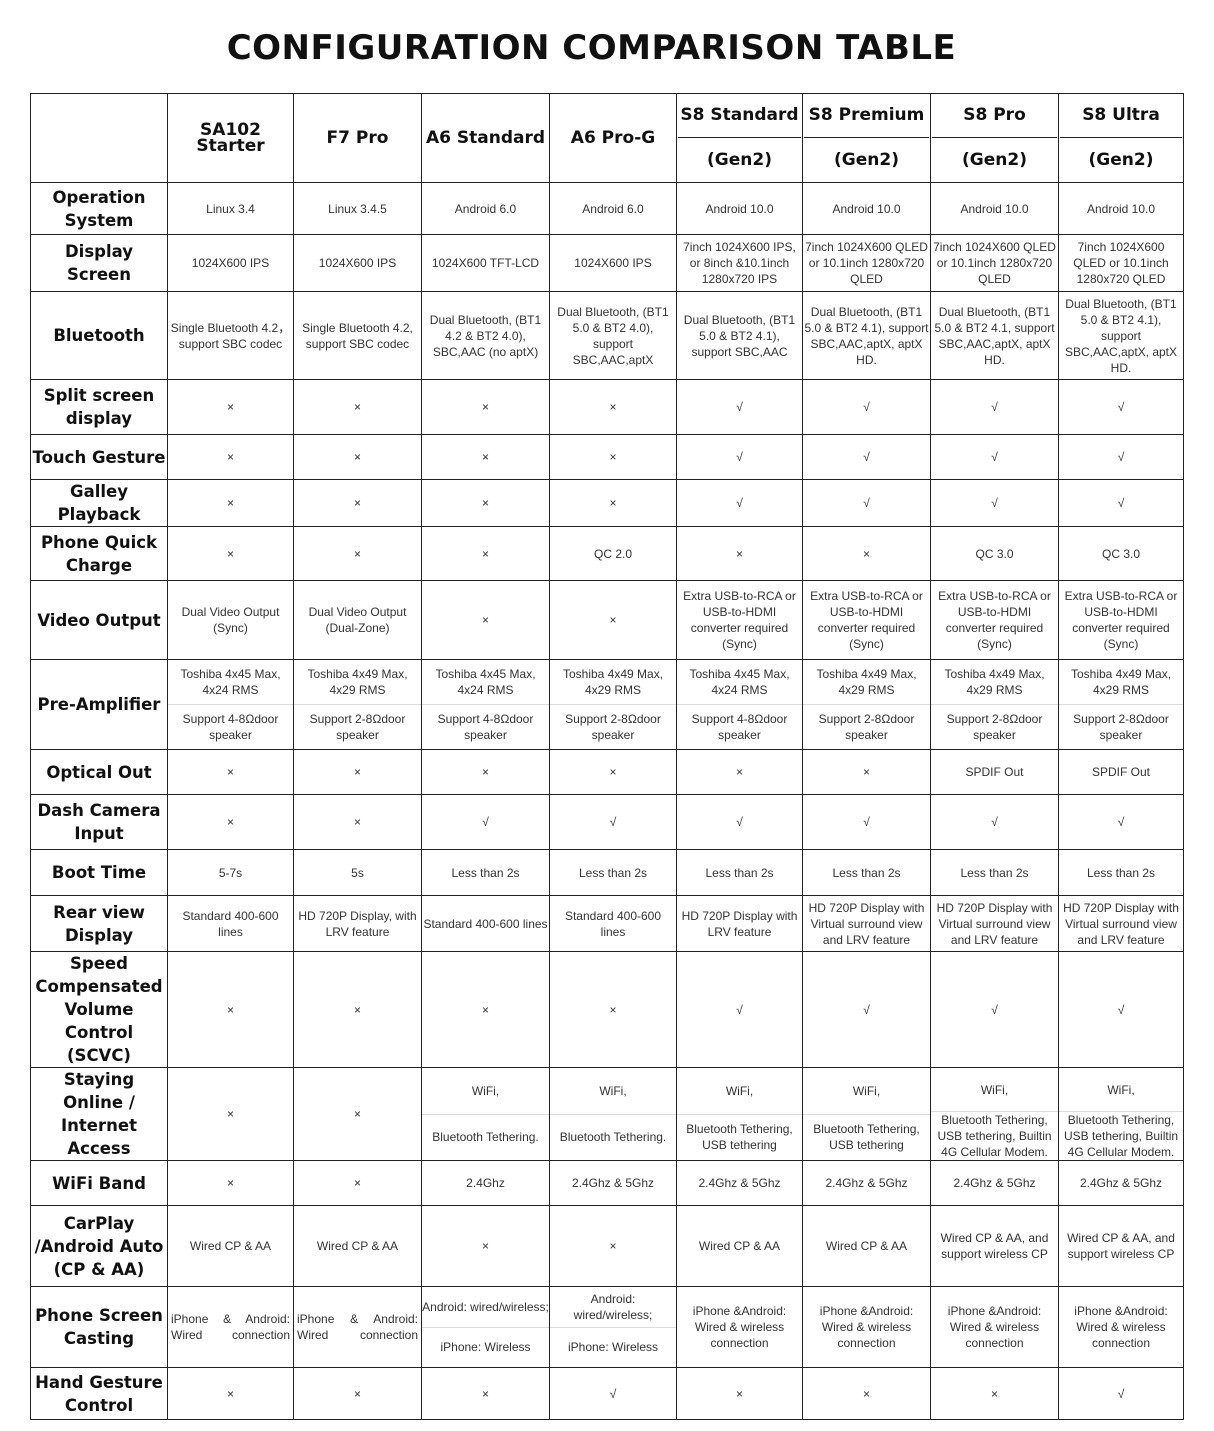  I want to click on row-label: Video Output, so click(99, 620).